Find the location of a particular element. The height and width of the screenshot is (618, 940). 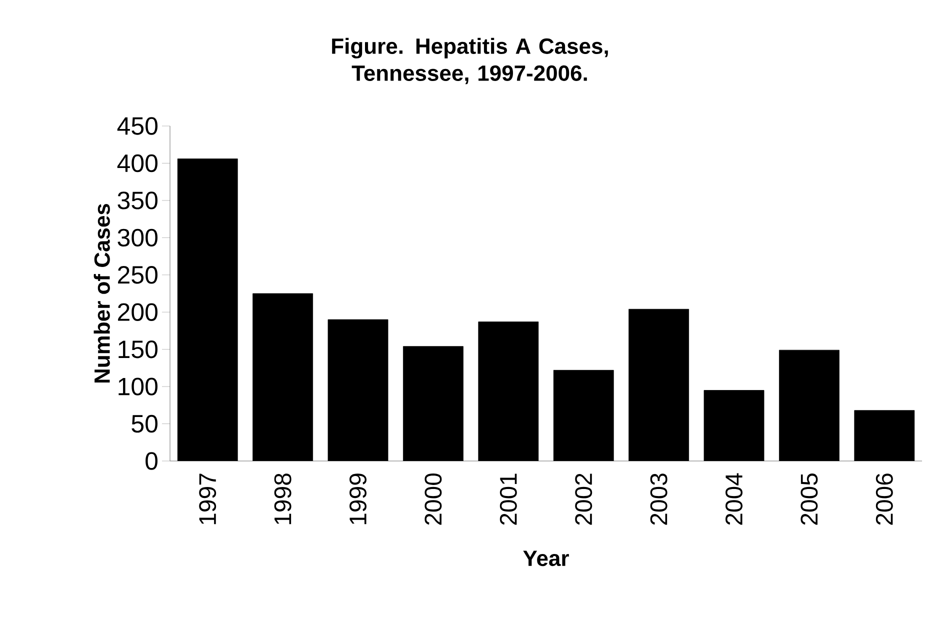

y-tick-label: 50 is located at coordinates (145, 423).